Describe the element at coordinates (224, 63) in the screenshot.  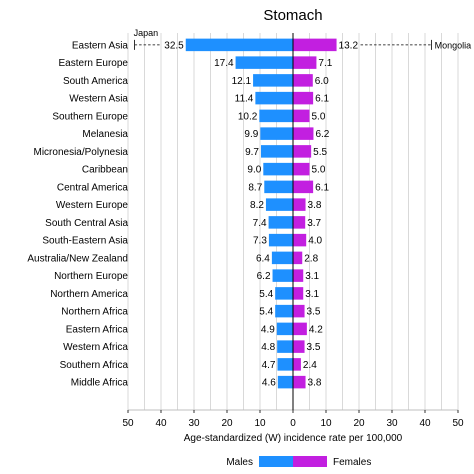
I see `data-label-males: 17.4` at that location.